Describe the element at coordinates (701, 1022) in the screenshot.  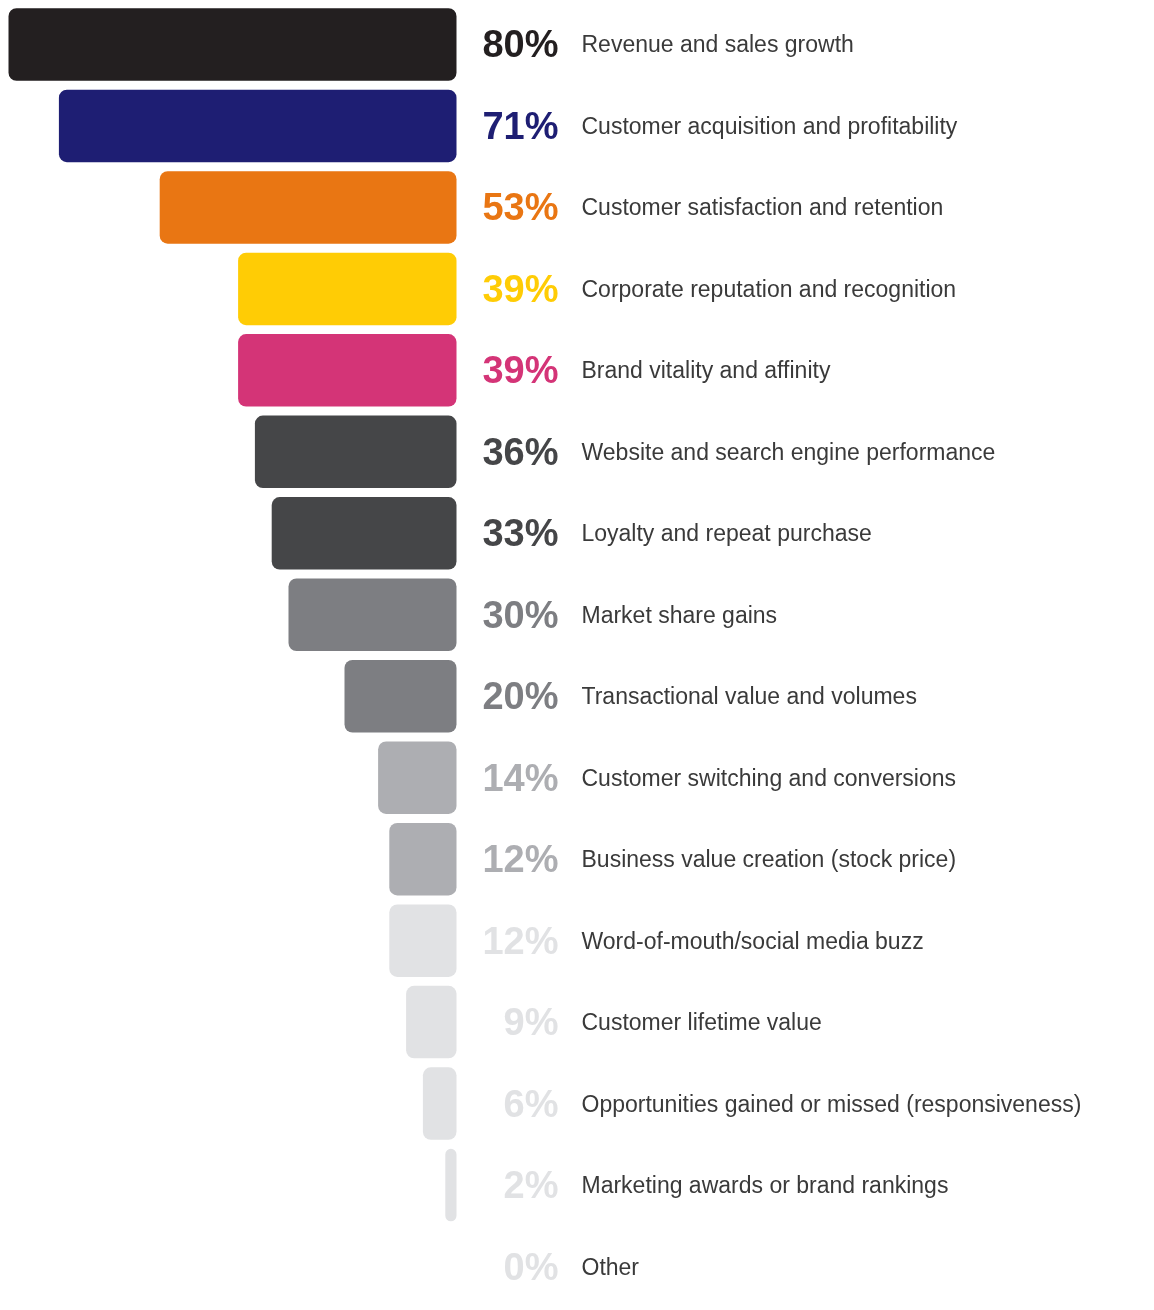
I see `y-tick-label: Customer lifetime value` at that location.